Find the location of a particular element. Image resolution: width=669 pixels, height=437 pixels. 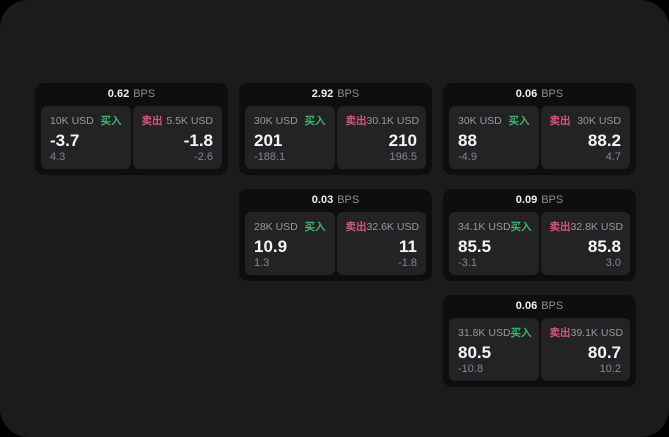

buy-amount: 31.8K USD is located at coordinates (484, 332).